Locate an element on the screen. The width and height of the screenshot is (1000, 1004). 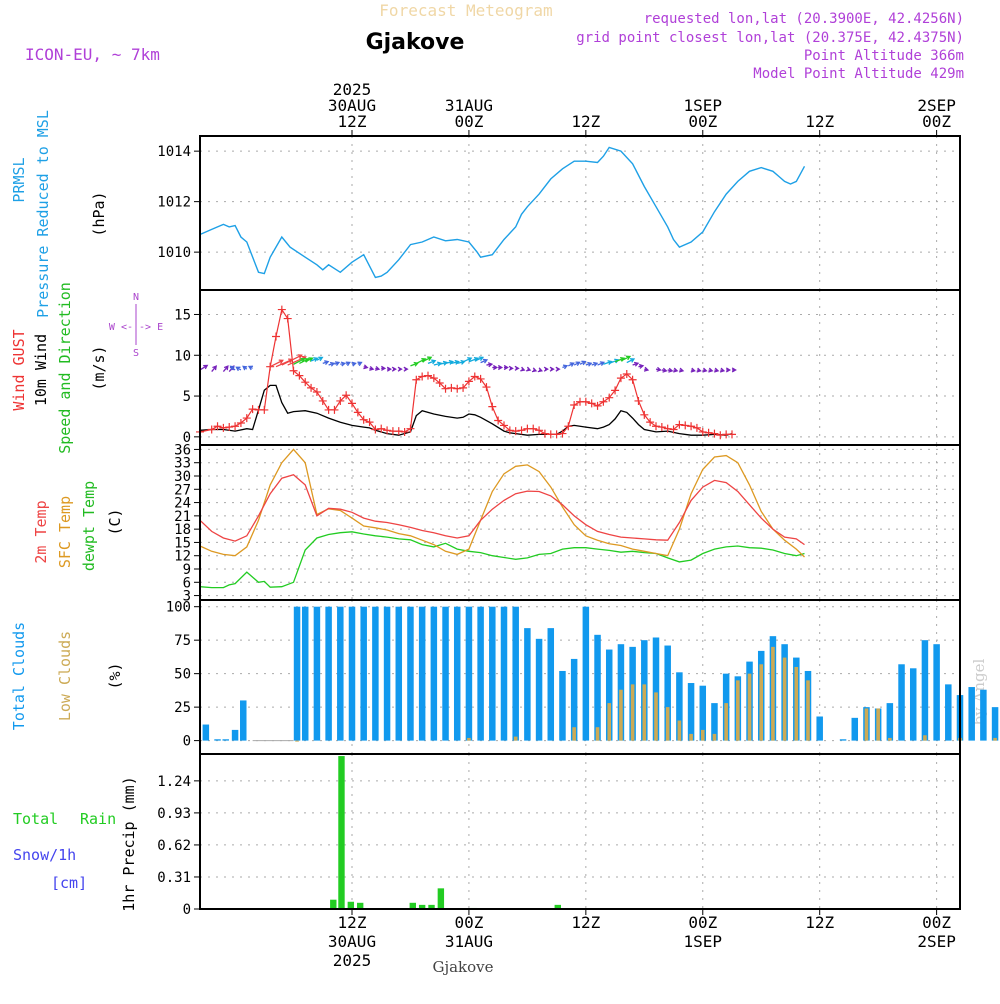
bottom-time-label: 31AUG is located at coordinates (469, 941).